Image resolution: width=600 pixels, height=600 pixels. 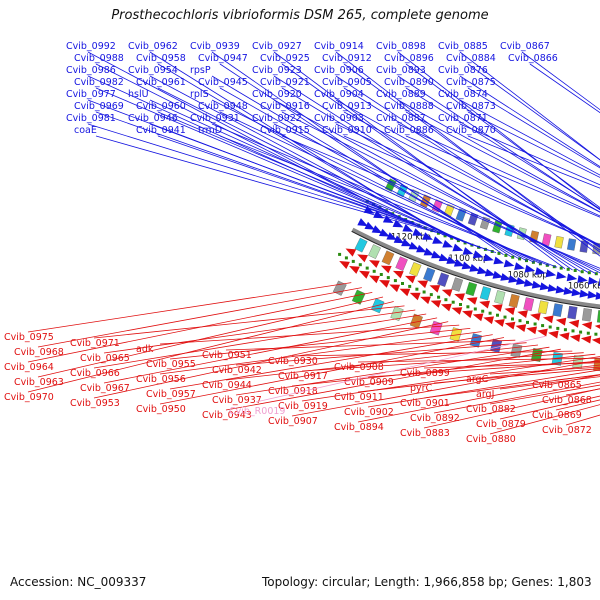 What do you see at coordinates (471, 58) in the screenshot?
I see `forward-gene-label: Cvib_0884` at bounding box center [471, 58].